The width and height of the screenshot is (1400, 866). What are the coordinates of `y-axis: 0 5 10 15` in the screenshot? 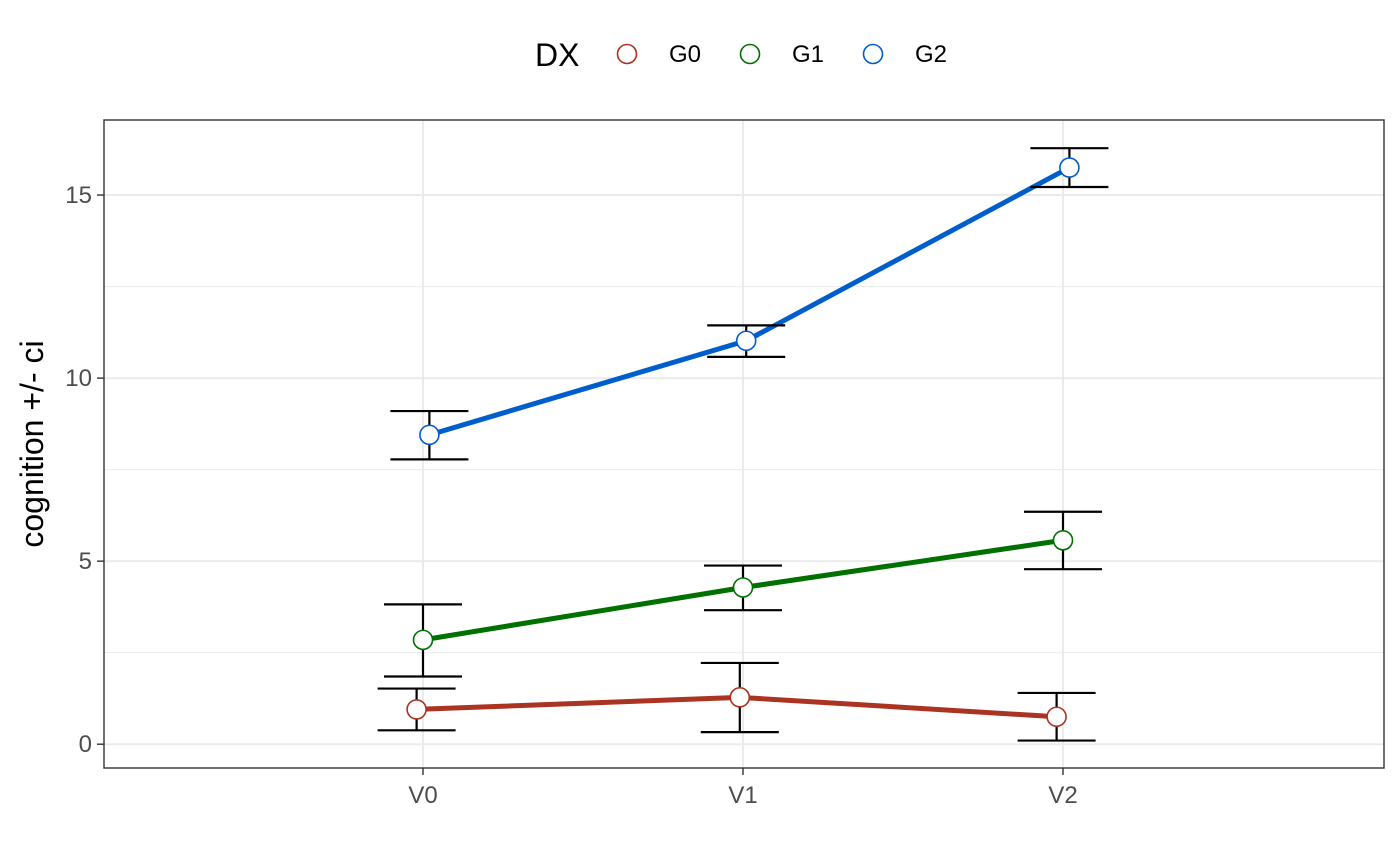 It's located at (84, 470).